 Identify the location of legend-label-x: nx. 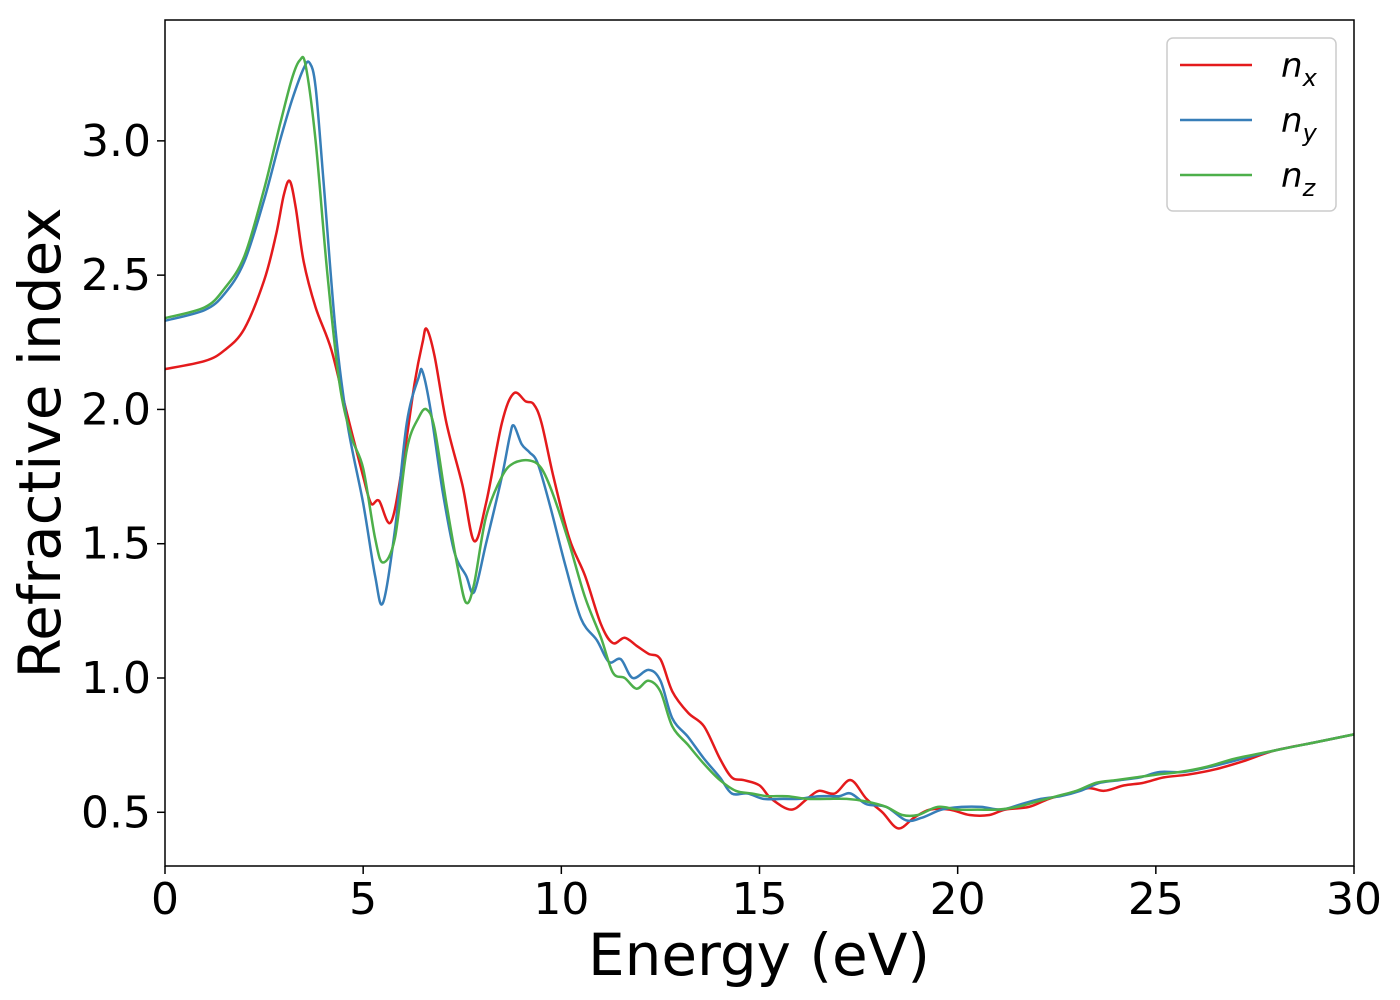
(1299, 69).